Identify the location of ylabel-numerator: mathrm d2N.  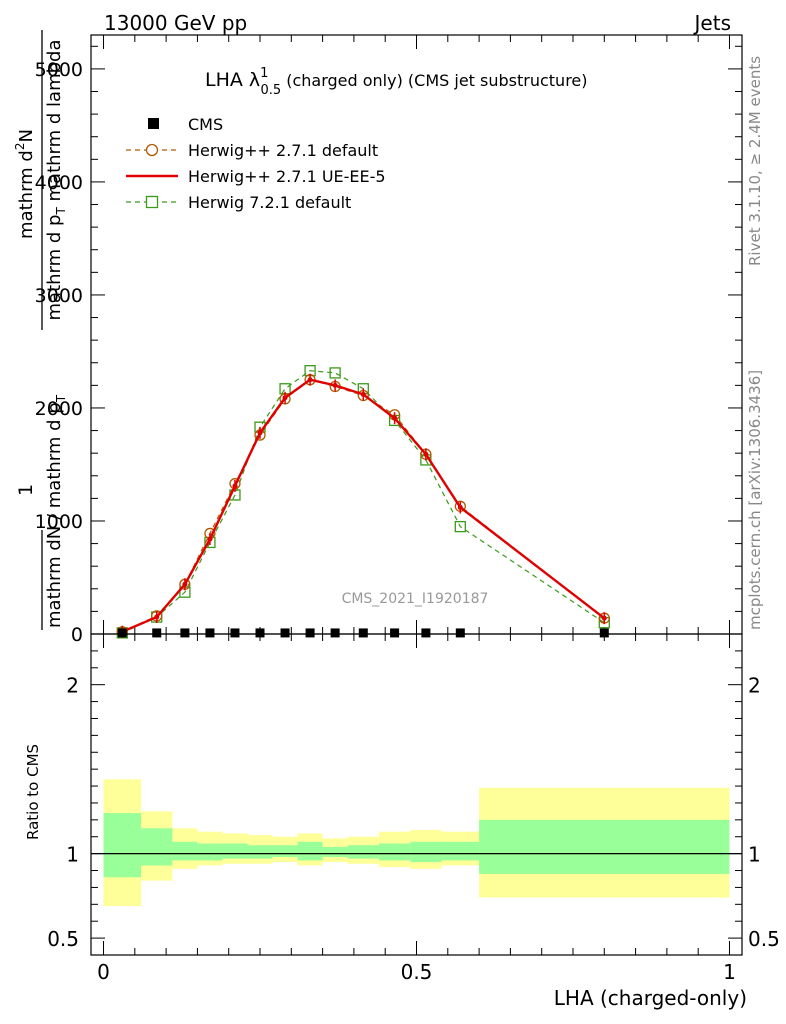
(25, 184).